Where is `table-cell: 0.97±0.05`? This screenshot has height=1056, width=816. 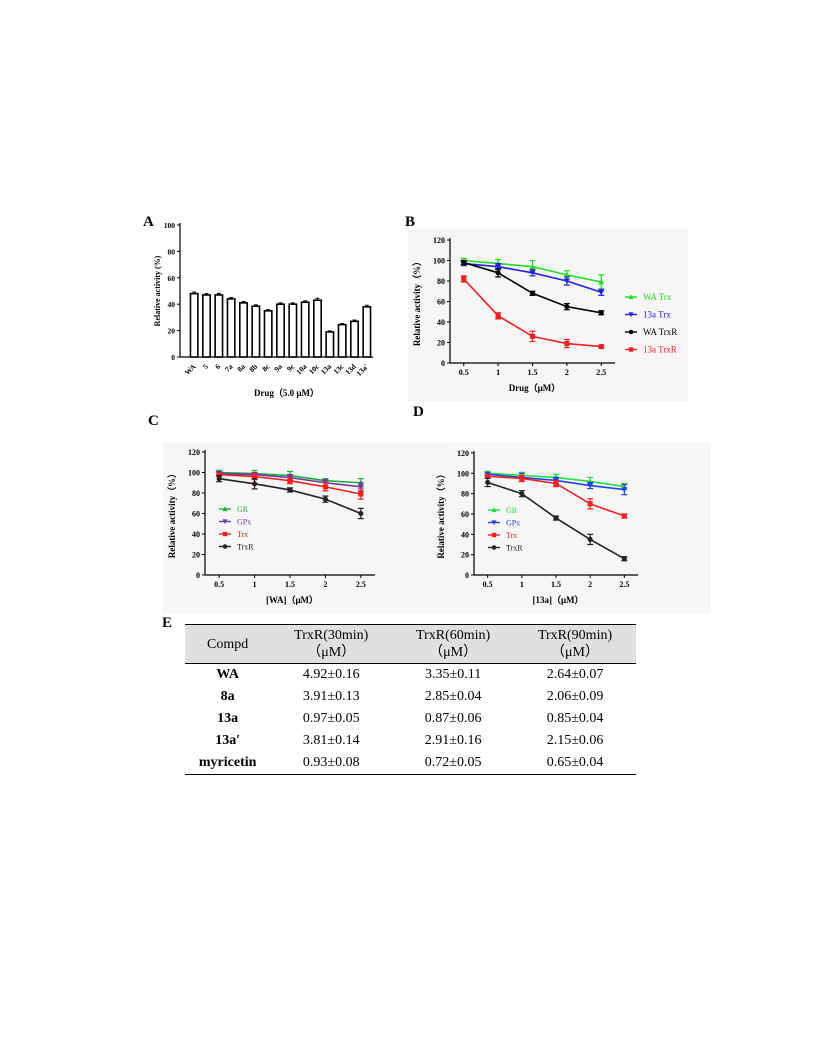 table-cell: 0.97±0.05 is located at coordinates (331, 718).